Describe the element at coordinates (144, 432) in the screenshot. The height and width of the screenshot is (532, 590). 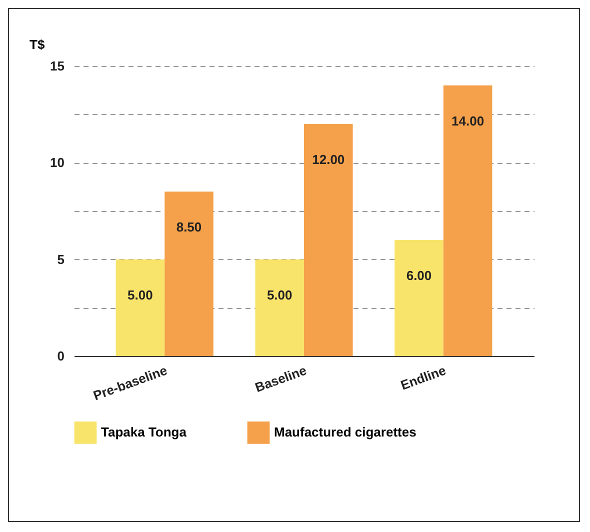
I see `legend-label: Tapaka Tonga` at that location.